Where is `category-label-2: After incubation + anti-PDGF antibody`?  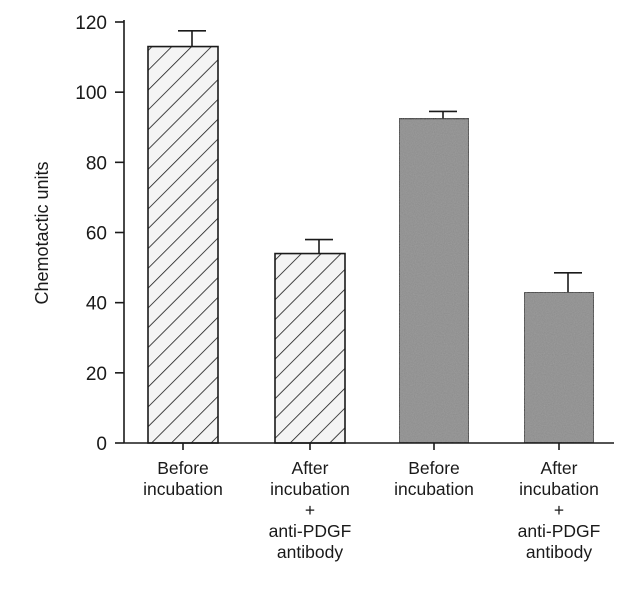 category-label-2: After incubation + anti-PDGF antibody is located at coordinates (310, 510).